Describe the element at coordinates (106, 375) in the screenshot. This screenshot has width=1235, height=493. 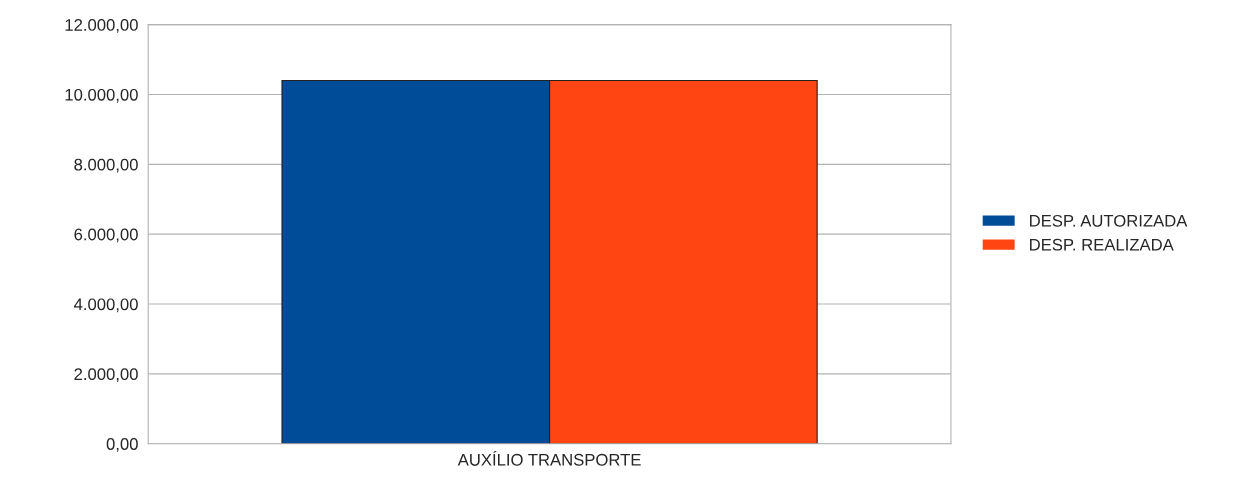
I see `y-tick-label: 2.000,00` at that location.